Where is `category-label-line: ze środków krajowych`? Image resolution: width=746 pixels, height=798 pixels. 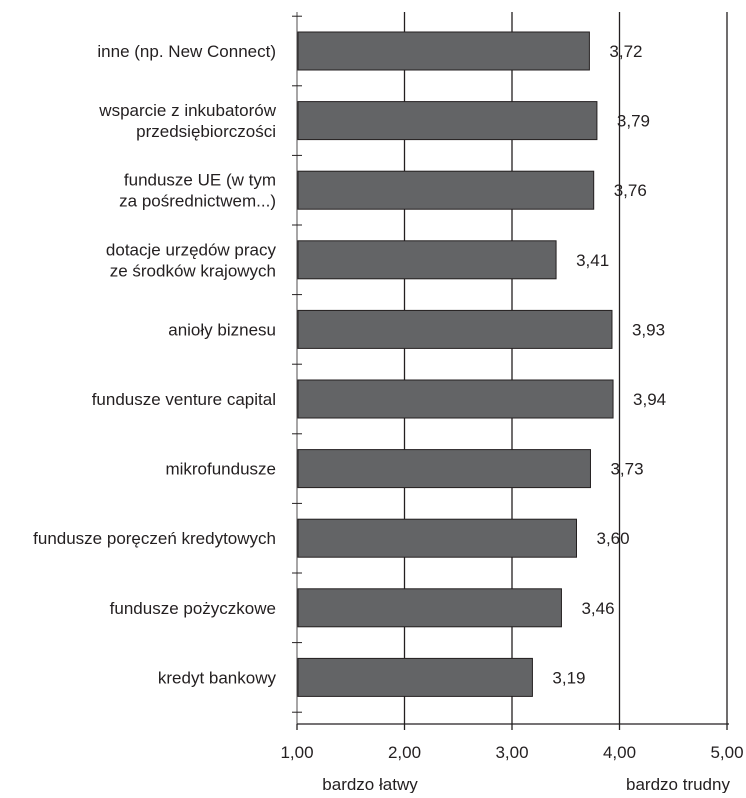
category-label-line: ze środków krajowych is located at coordinates (193, 270).